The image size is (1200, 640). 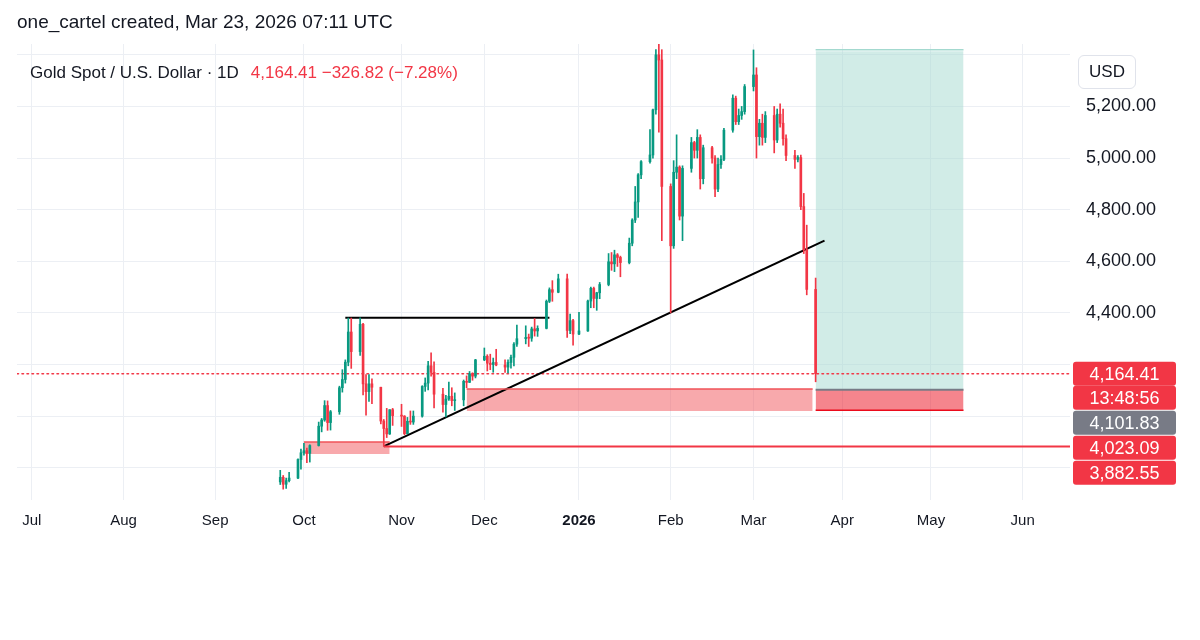 I want to click on text: one_cartel created, Mar 23, 2026 07:11 UTC, so click(x=205, y=22).